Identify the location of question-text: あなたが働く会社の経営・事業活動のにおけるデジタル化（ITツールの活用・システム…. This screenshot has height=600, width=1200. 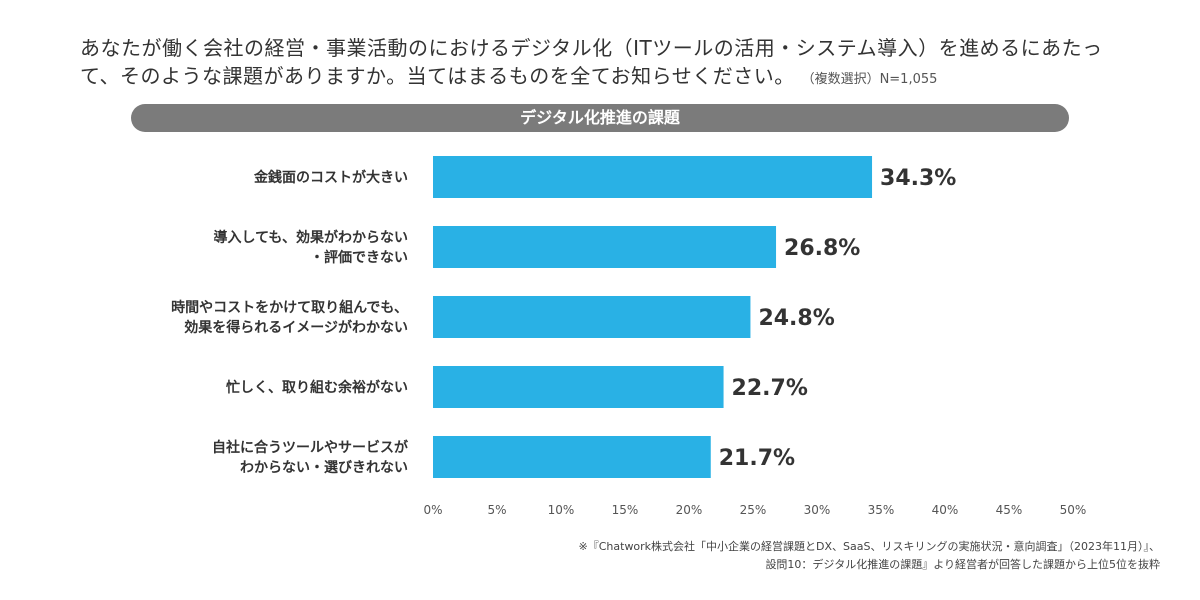
(591, 62).